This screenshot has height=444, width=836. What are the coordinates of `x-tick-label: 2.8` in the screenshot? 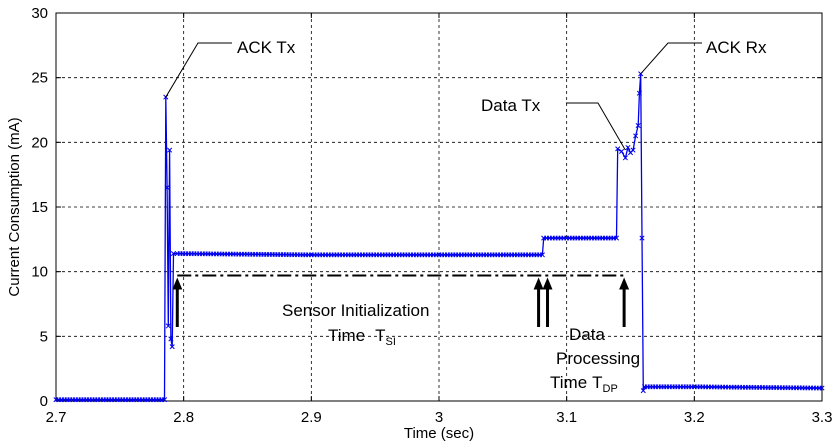 It's located at (183, 417).